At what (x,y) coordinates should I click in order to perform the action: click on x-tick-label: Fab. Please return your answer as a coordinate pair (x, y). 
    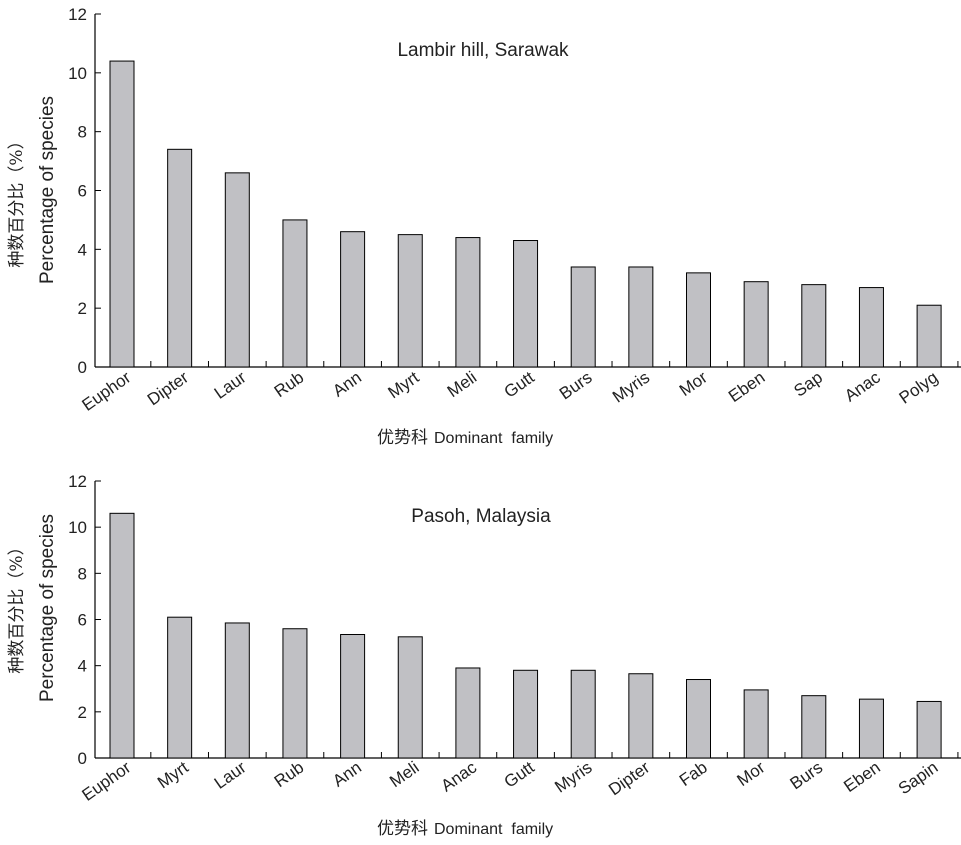
    Looking at the image, I should click on (693, 774).